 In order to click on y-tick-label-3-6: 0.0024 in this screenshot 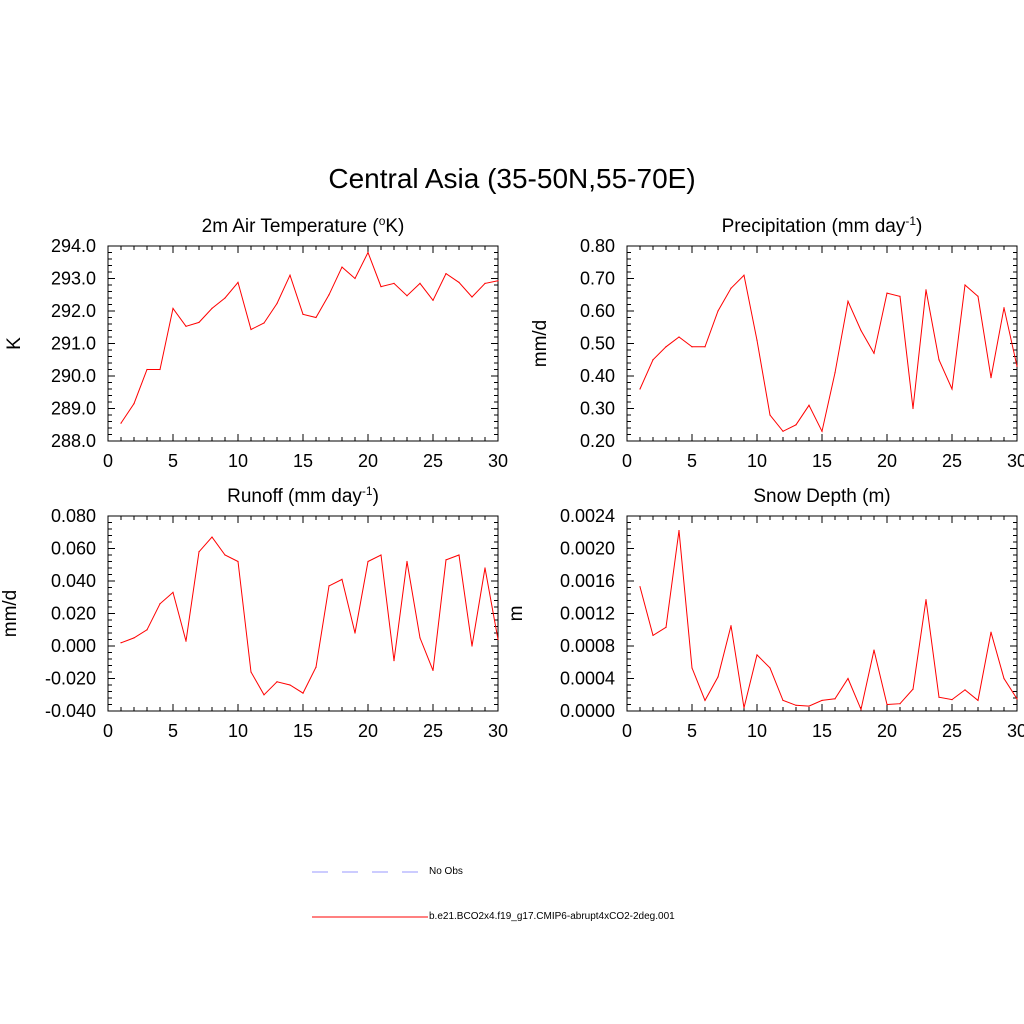, I will do `click(587, 516)`.